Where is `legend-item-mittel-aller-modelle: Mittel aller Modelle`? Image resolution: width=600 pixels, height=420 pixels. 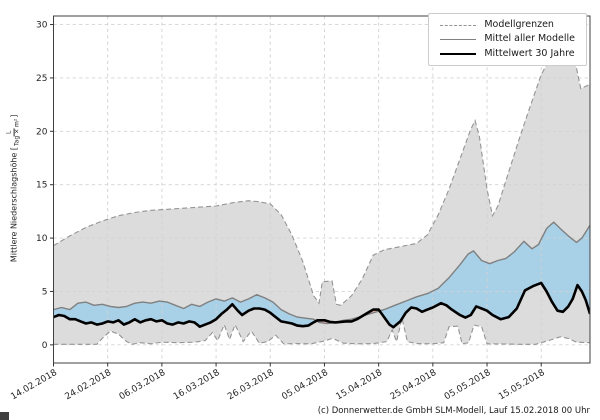
legend-item-mittel-aller-modelle: Mittel aller Modelle is located at coordinates (507, 39).